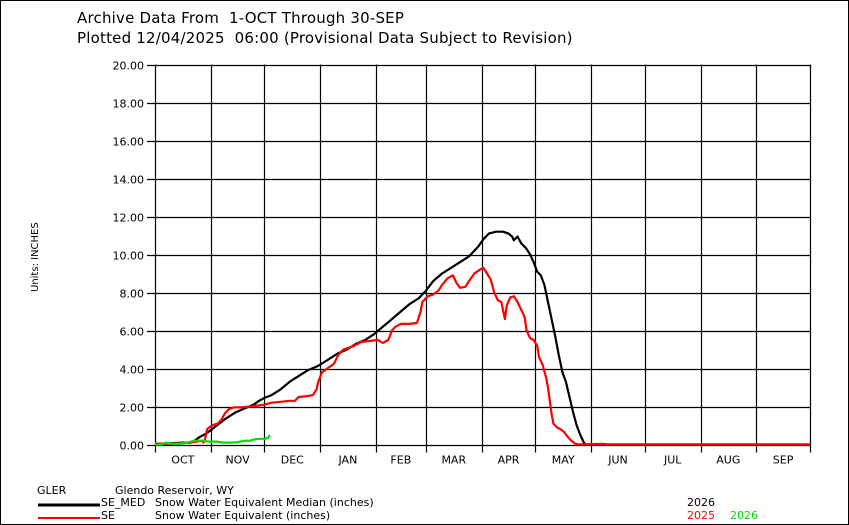 The image size is (849, 525). I want to click on x-tick-label: SEP, so click(783, 460).